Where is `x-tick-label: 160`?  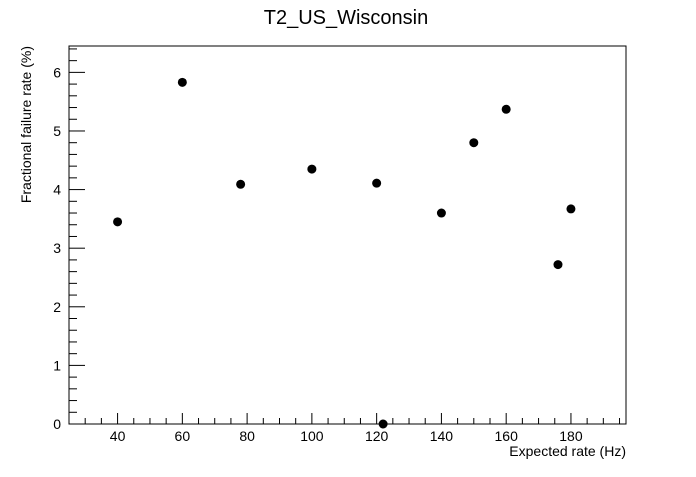
x-tick-label: 160 is located at coordinates (507, 436).